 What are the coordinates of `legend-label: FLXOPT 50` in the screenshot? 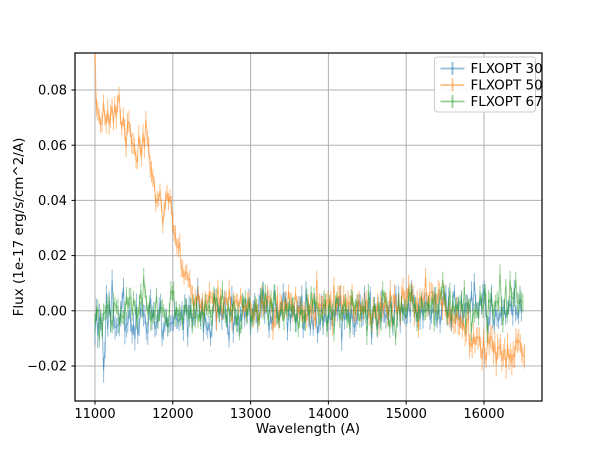 It's located at (507, 86).